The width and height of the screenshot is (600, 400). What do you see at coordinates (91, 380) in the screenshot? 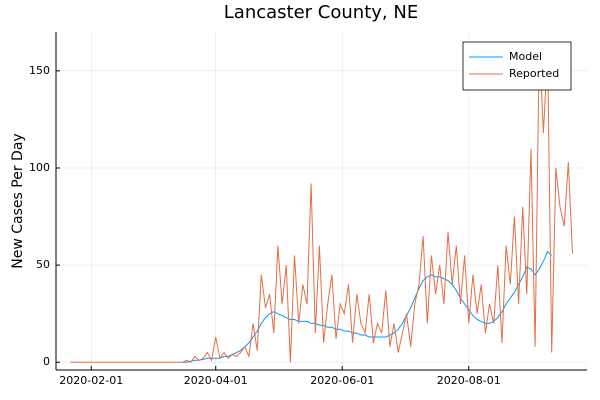
I see `x-tick-label: 2020-02-01` at bounding box center [91, 380].